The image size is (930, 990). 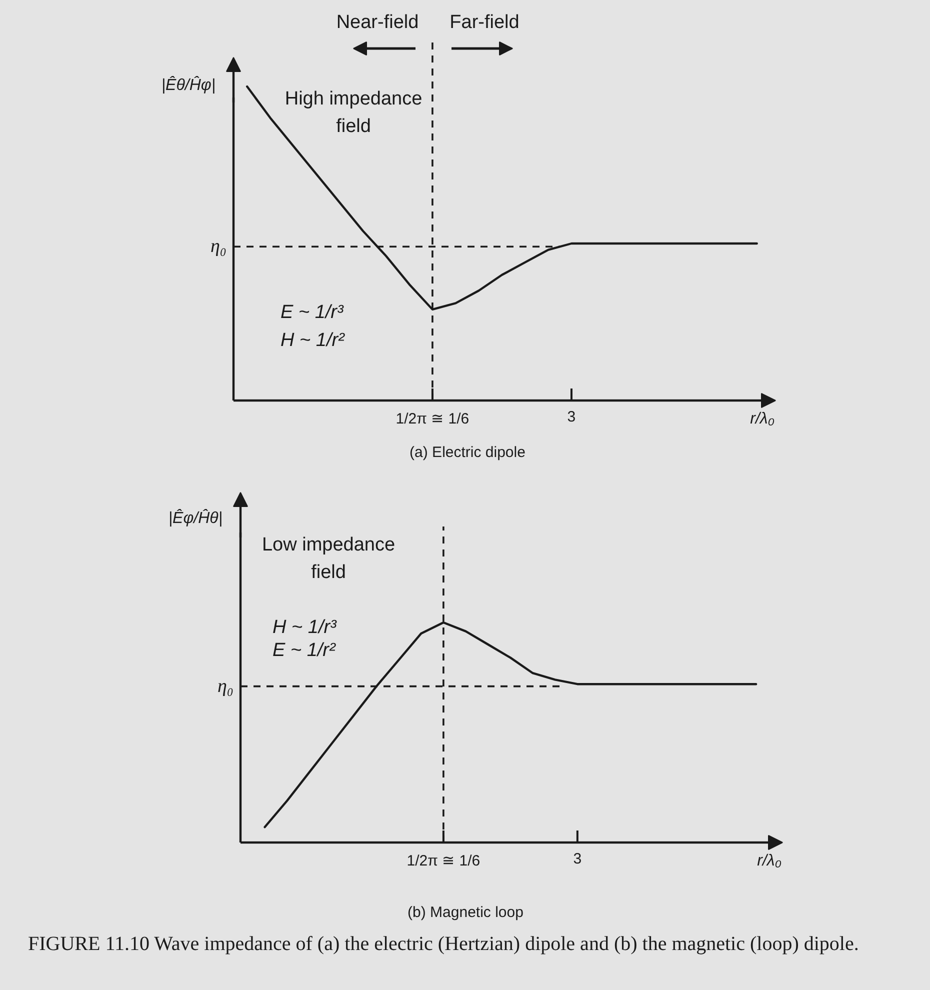 What do you see at coordinates (329, 558) in the screenshot?
I see `text: Low impedance field` at bounding box center [329, 558].